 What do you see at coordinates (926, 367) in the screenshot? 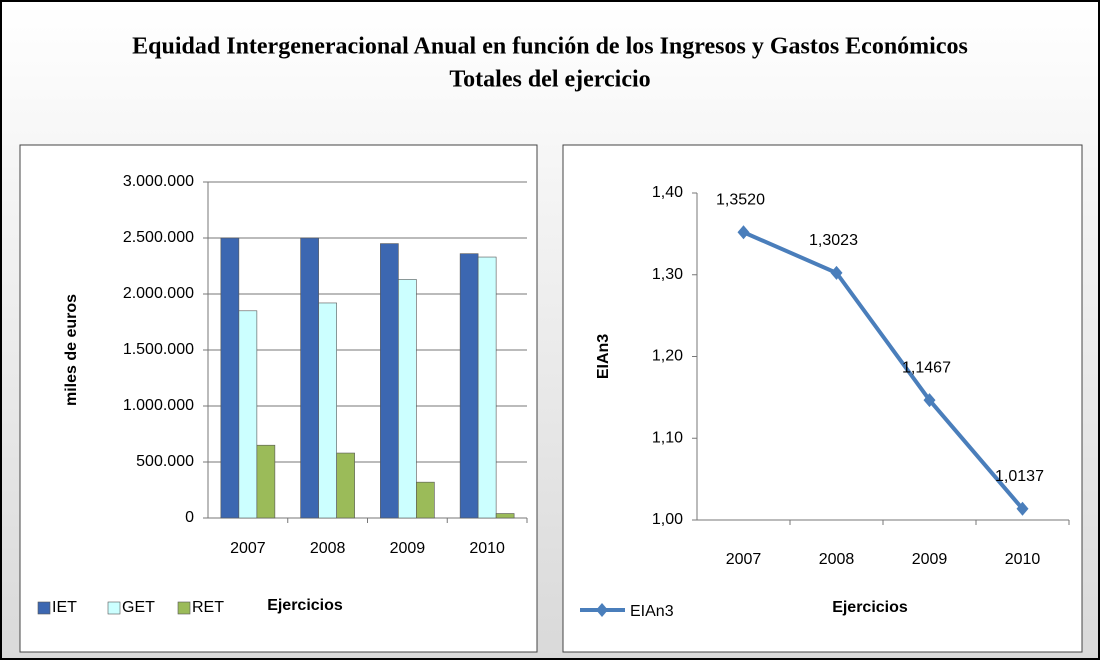
I see `data-label: 1,1467` at bounding box center [926, 367].